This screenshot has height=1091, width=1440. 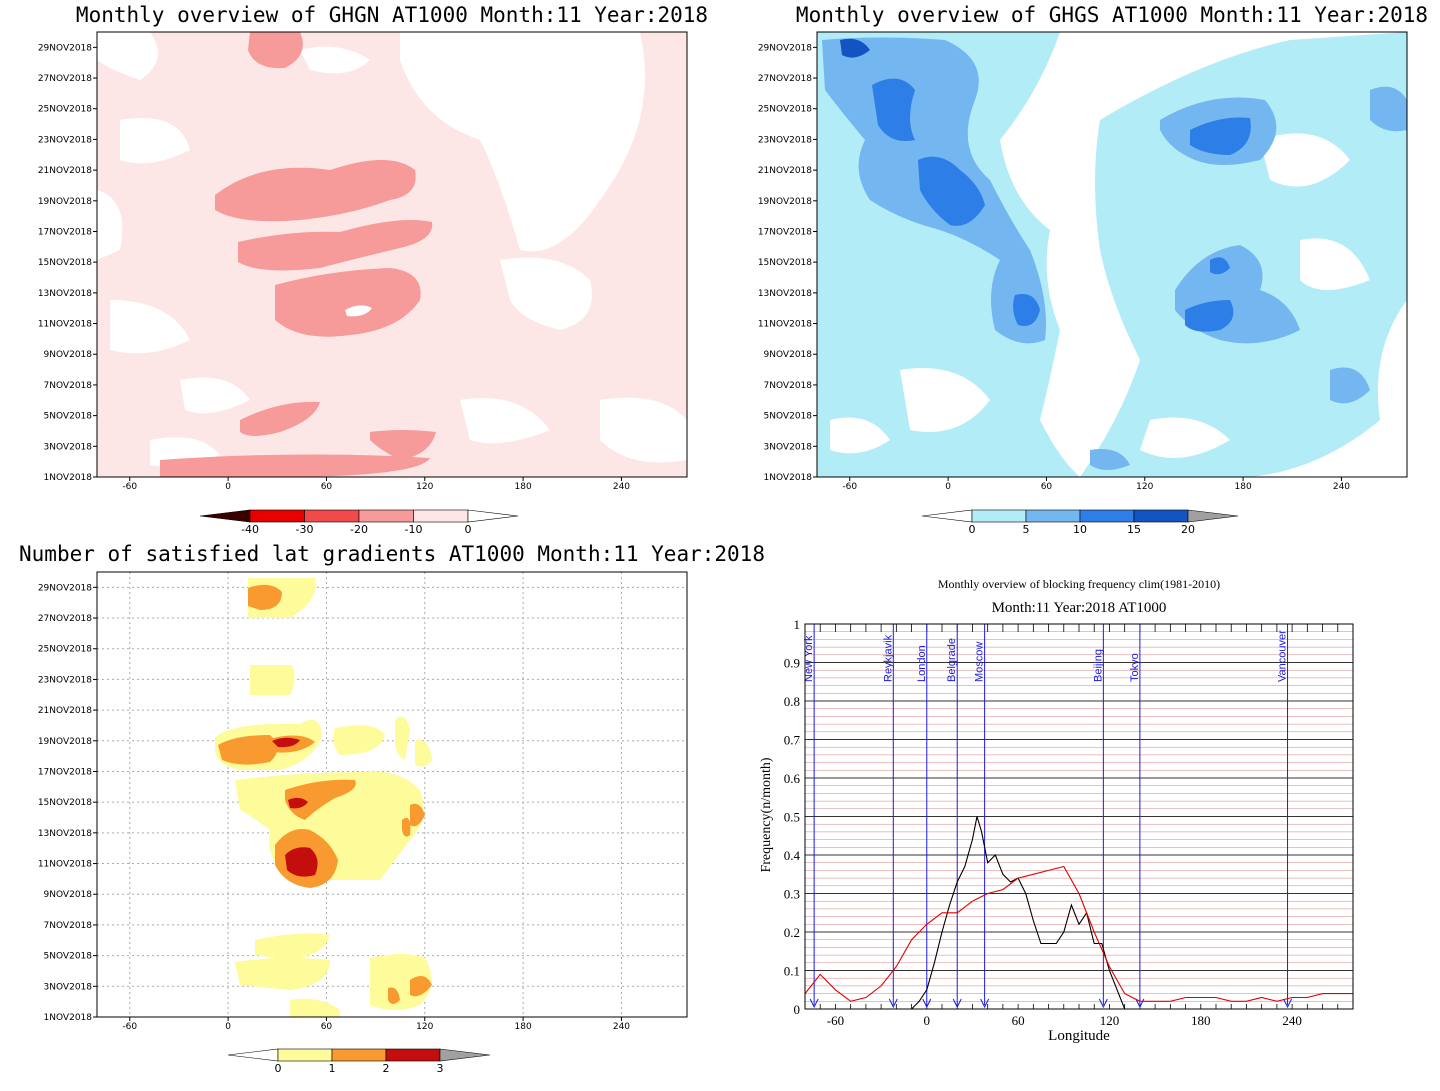 I want to click on ghgn-colorbar: -40 -30 -20 -10 0, so click(x=359, y=522).